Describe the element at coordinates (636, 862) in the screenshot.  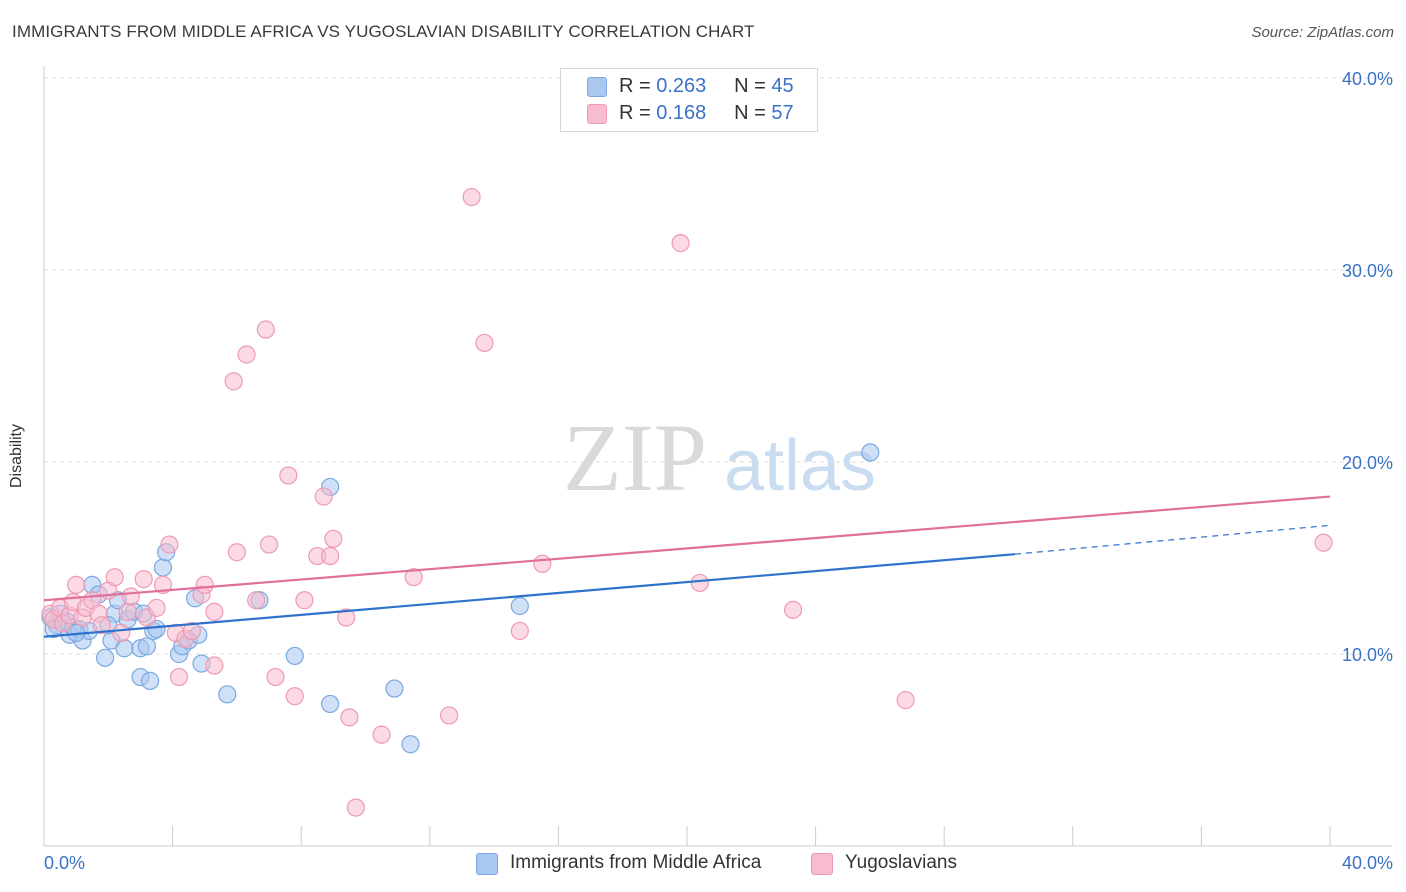
I see `legend-label-middle-africa: Immigrants from Middle Africa` at that location.